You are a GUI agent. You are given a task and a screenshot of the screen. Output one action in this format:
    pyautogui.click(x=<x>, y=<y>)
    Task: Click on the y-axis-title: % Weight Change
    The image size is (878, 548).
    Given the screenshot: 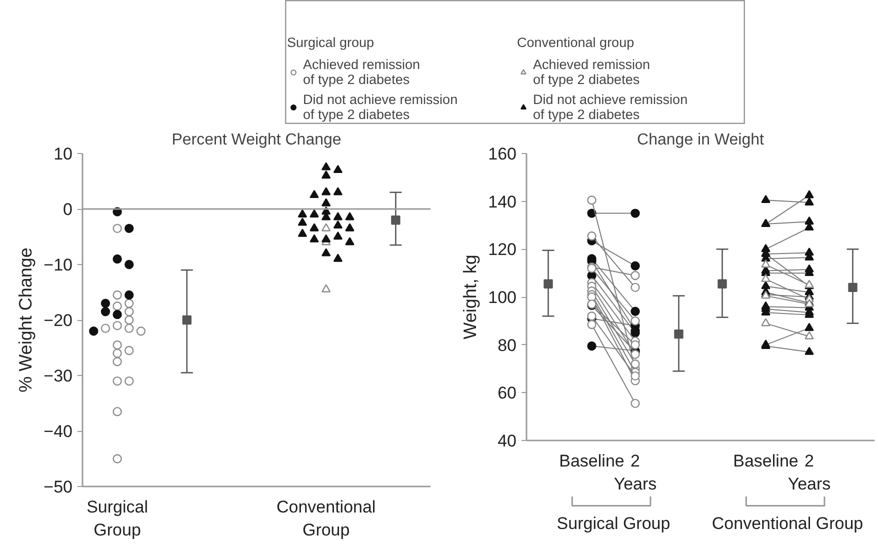 What is the action you would take?
    pyautogui.click(x=26, y=320)
    